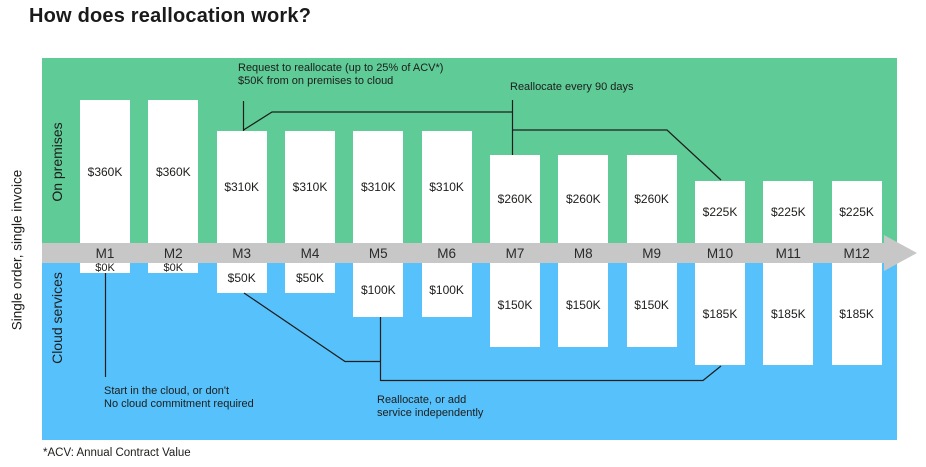 The height and width of the screenshot is (467, 926). Describe the element at coordinates (167, 391) in the screenshot. I see `annotation-line: Start in the cloud, or don't` at that location.